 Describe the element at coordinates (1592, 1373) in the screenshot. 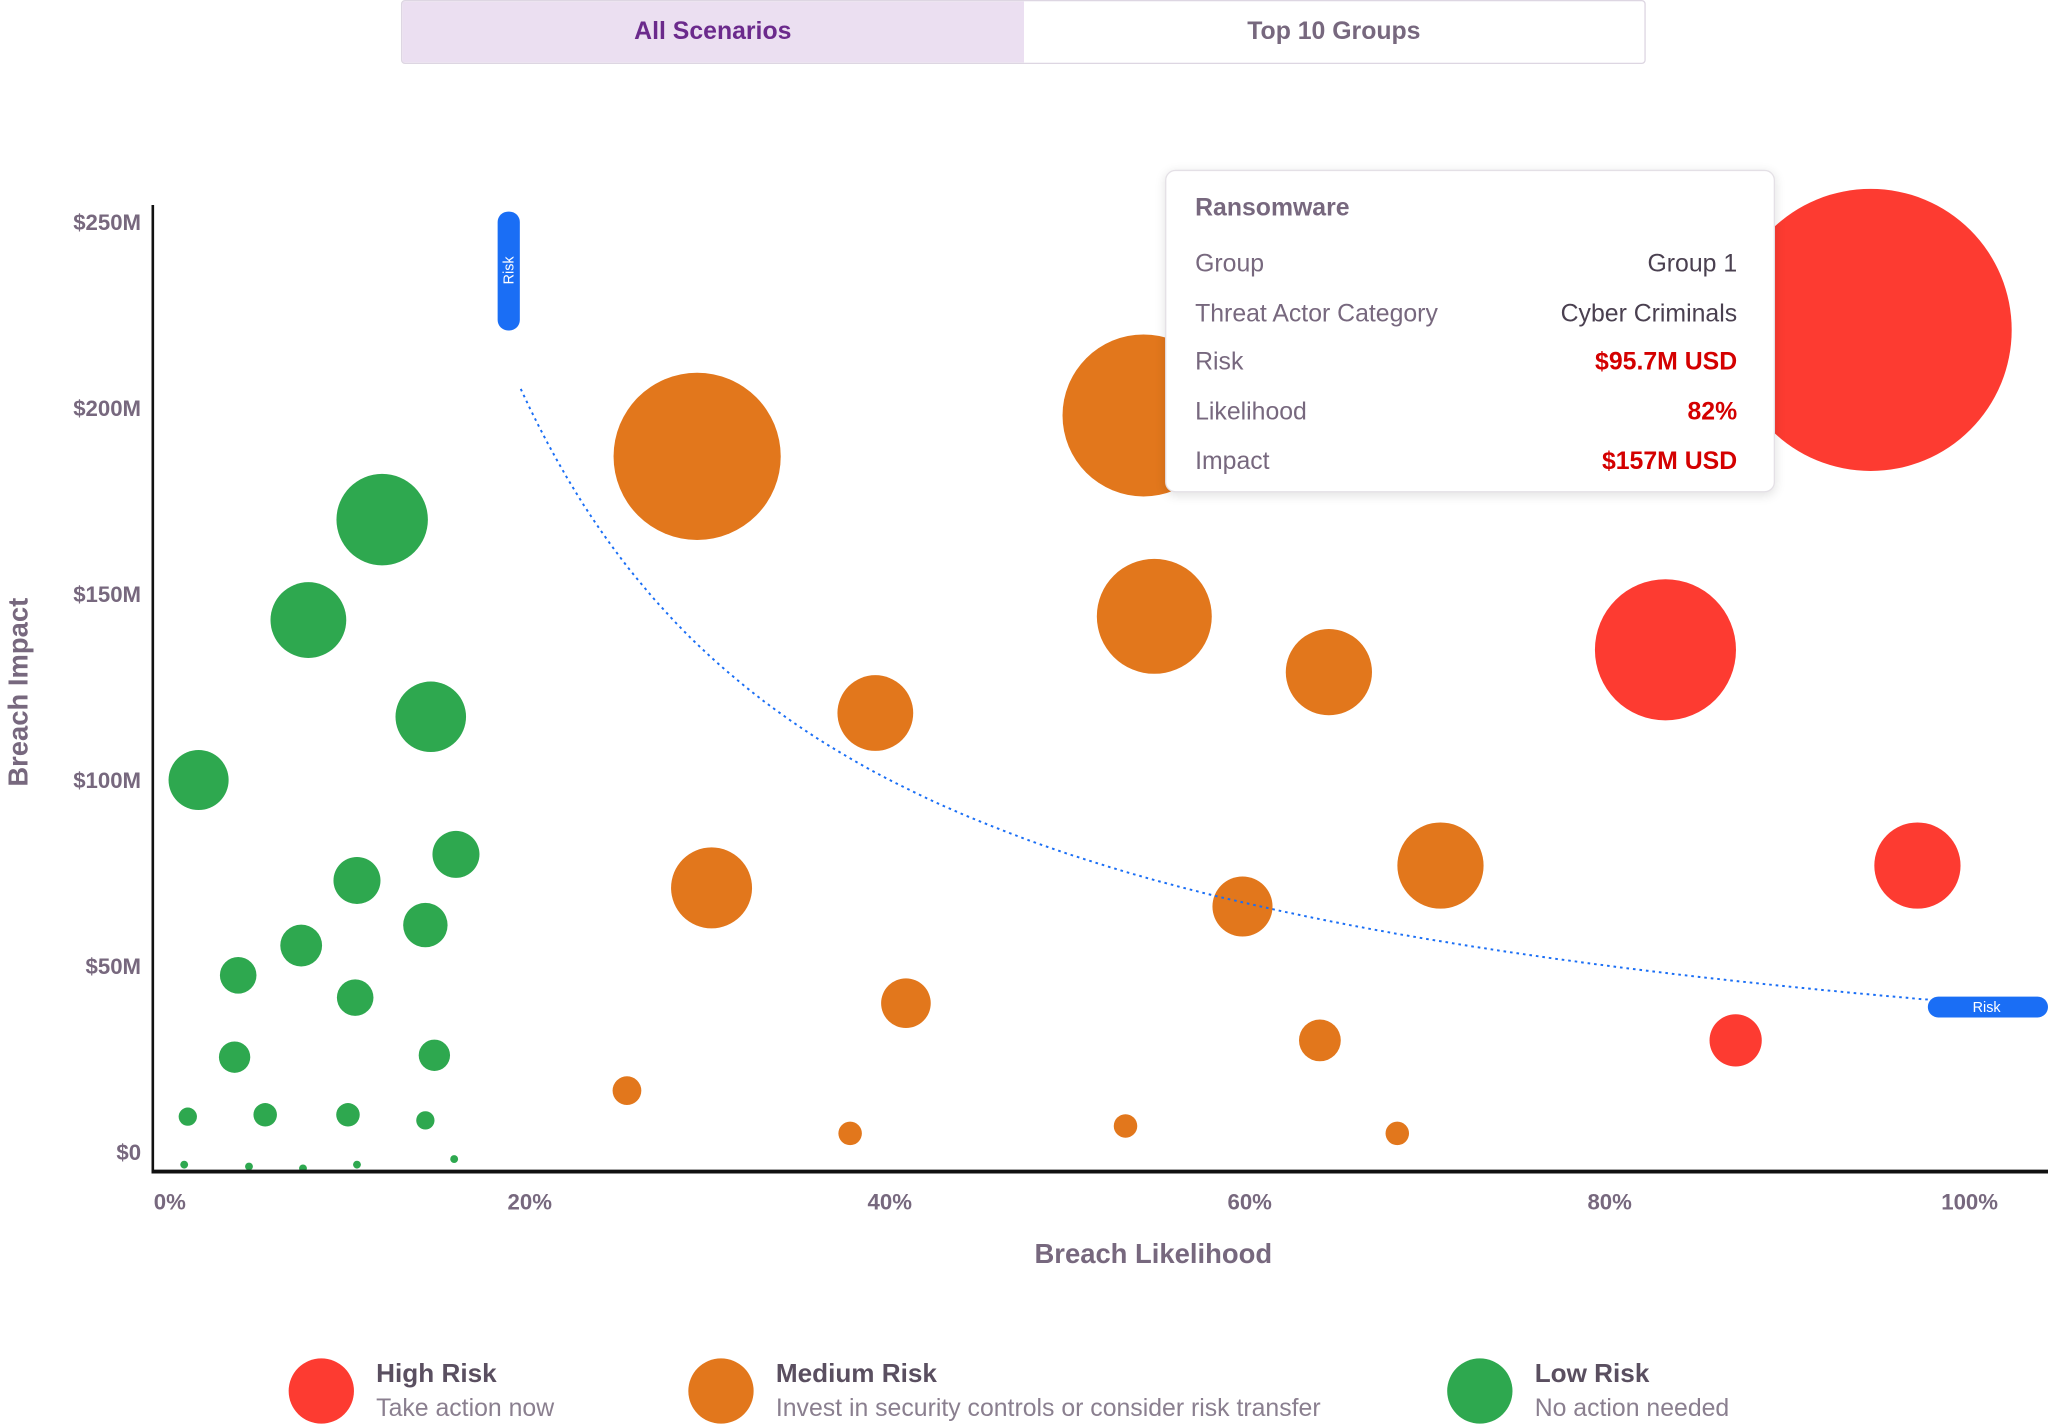

I see `legend-title: Low Risk` at that location.